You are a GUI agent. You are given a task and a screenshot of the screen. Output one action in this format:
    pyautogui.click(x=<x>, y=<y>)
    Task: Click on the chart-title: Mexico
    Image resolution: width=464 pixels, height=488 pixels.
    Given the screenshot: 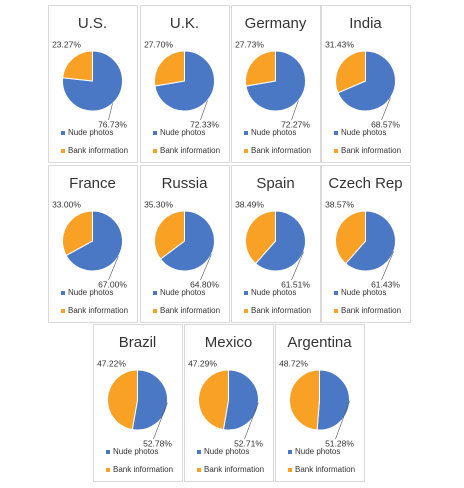 What is the action you would take?
    pyautogui.click(x=229, y=342)
    